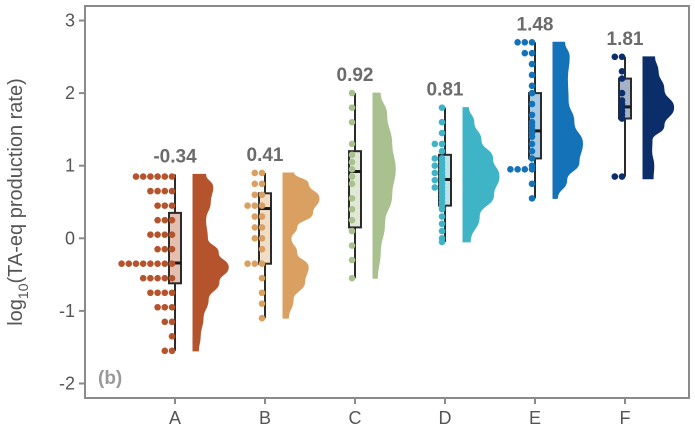 This screenshot has height=425, width=695. Describe the element at coordinates (445, 416) in the screenshot. I see `x-tick-label: D` at that location.